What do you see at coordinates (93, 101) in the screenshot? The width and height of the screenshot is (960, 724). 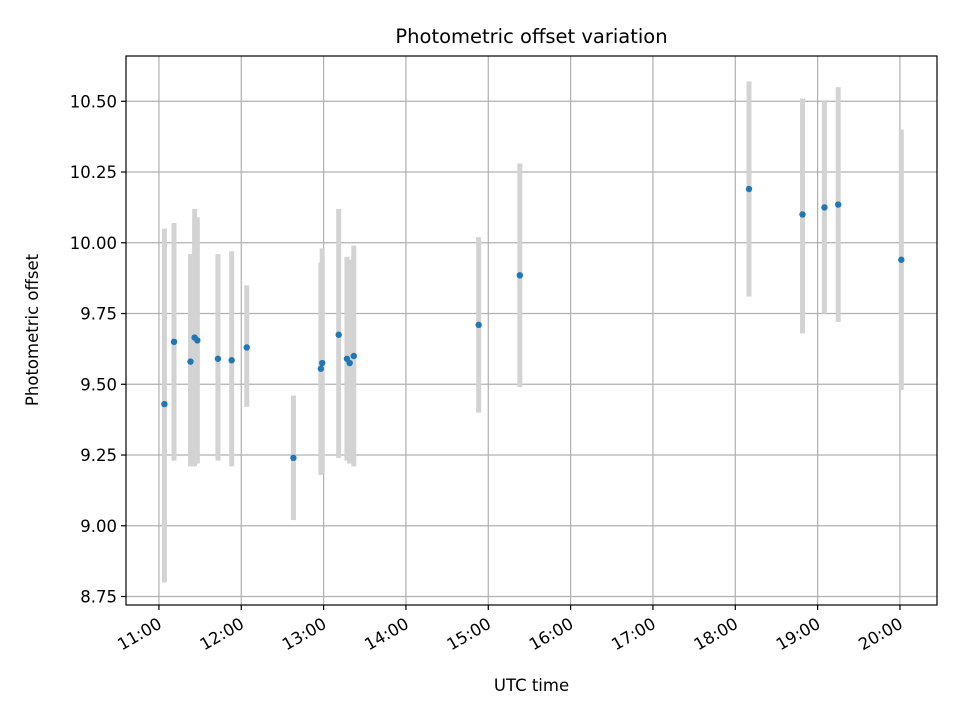 I see `y-tick-label: 10.50` at bounding box center [93, 101].